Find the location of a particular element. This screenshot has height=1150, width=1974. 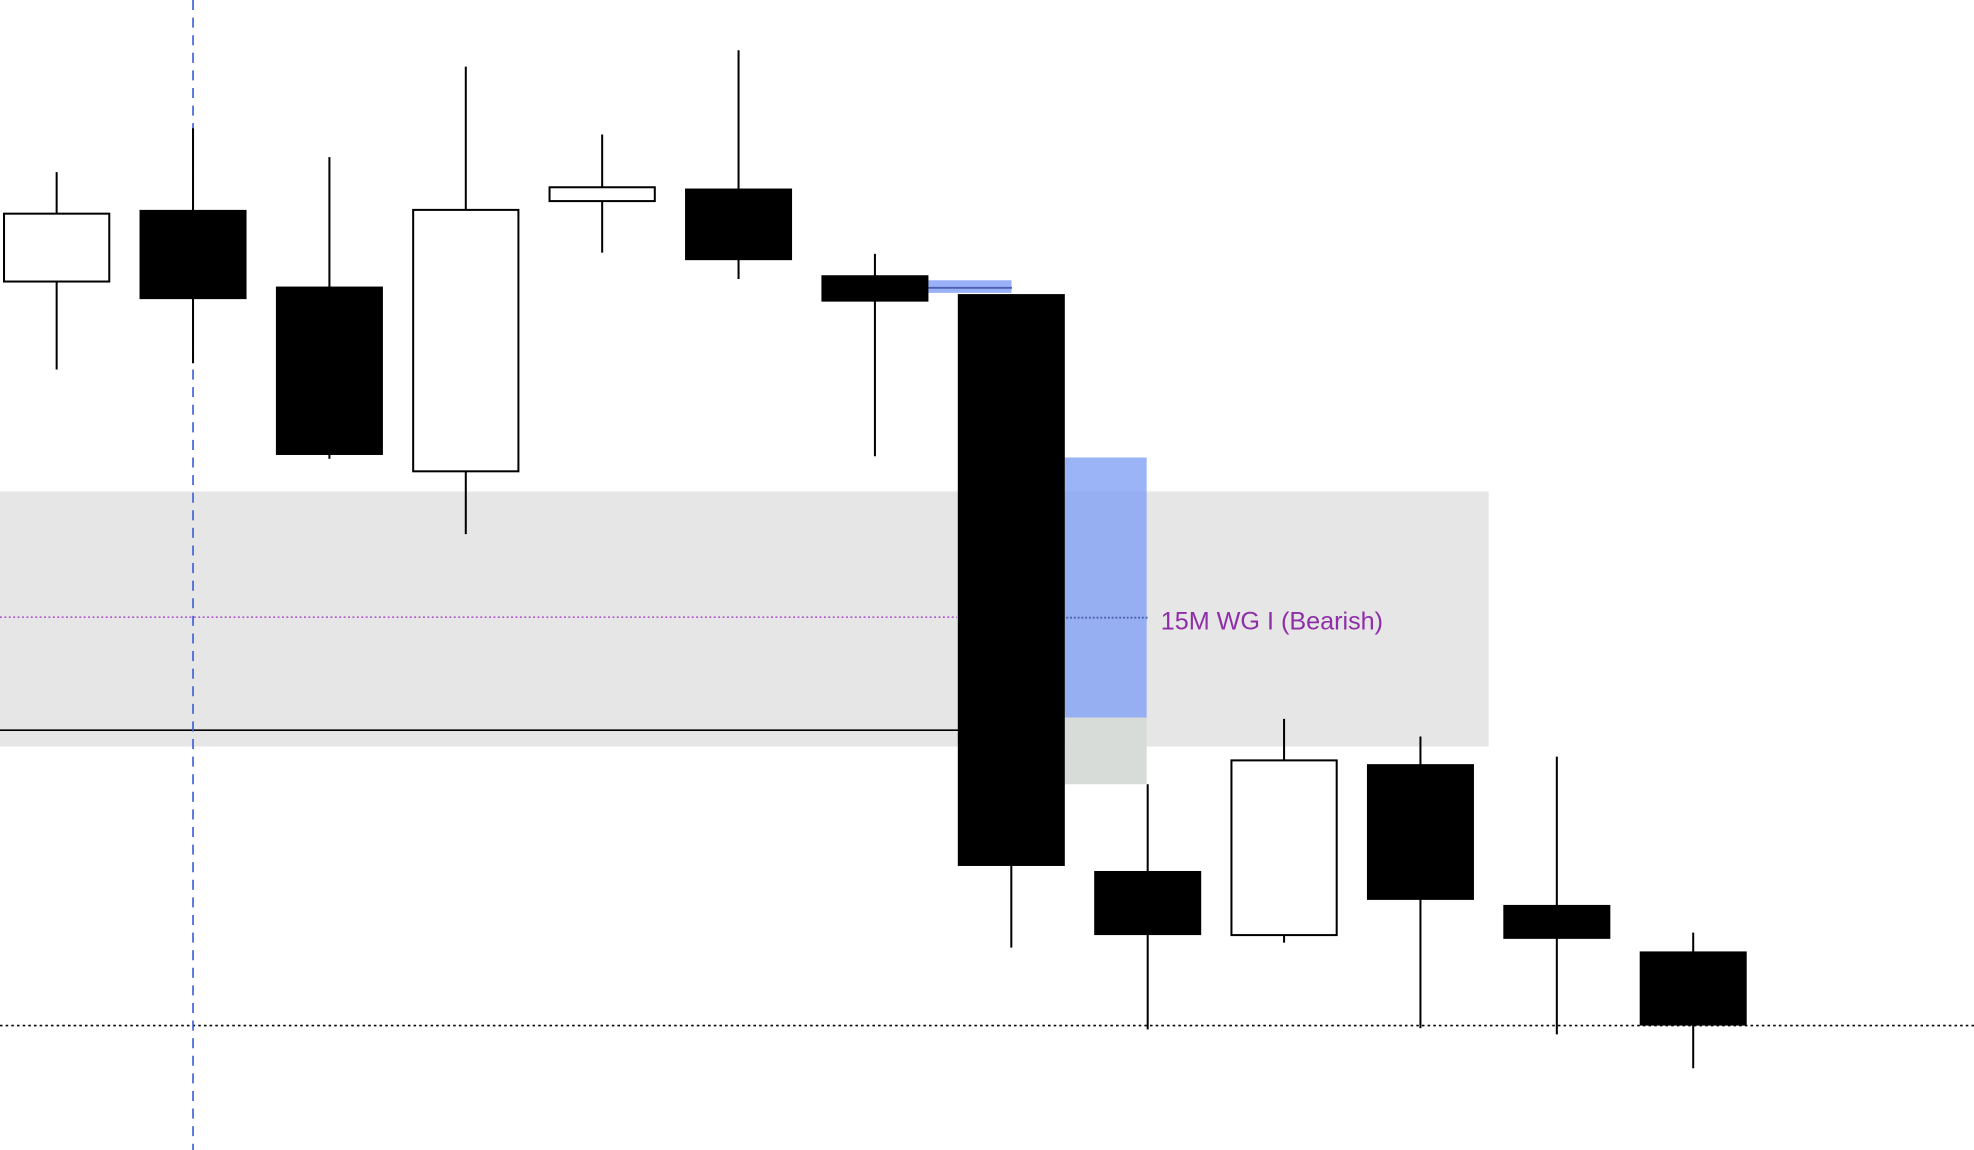

zone-label: 15M WG I (Bearish) is located at coordinates (1272, 622).